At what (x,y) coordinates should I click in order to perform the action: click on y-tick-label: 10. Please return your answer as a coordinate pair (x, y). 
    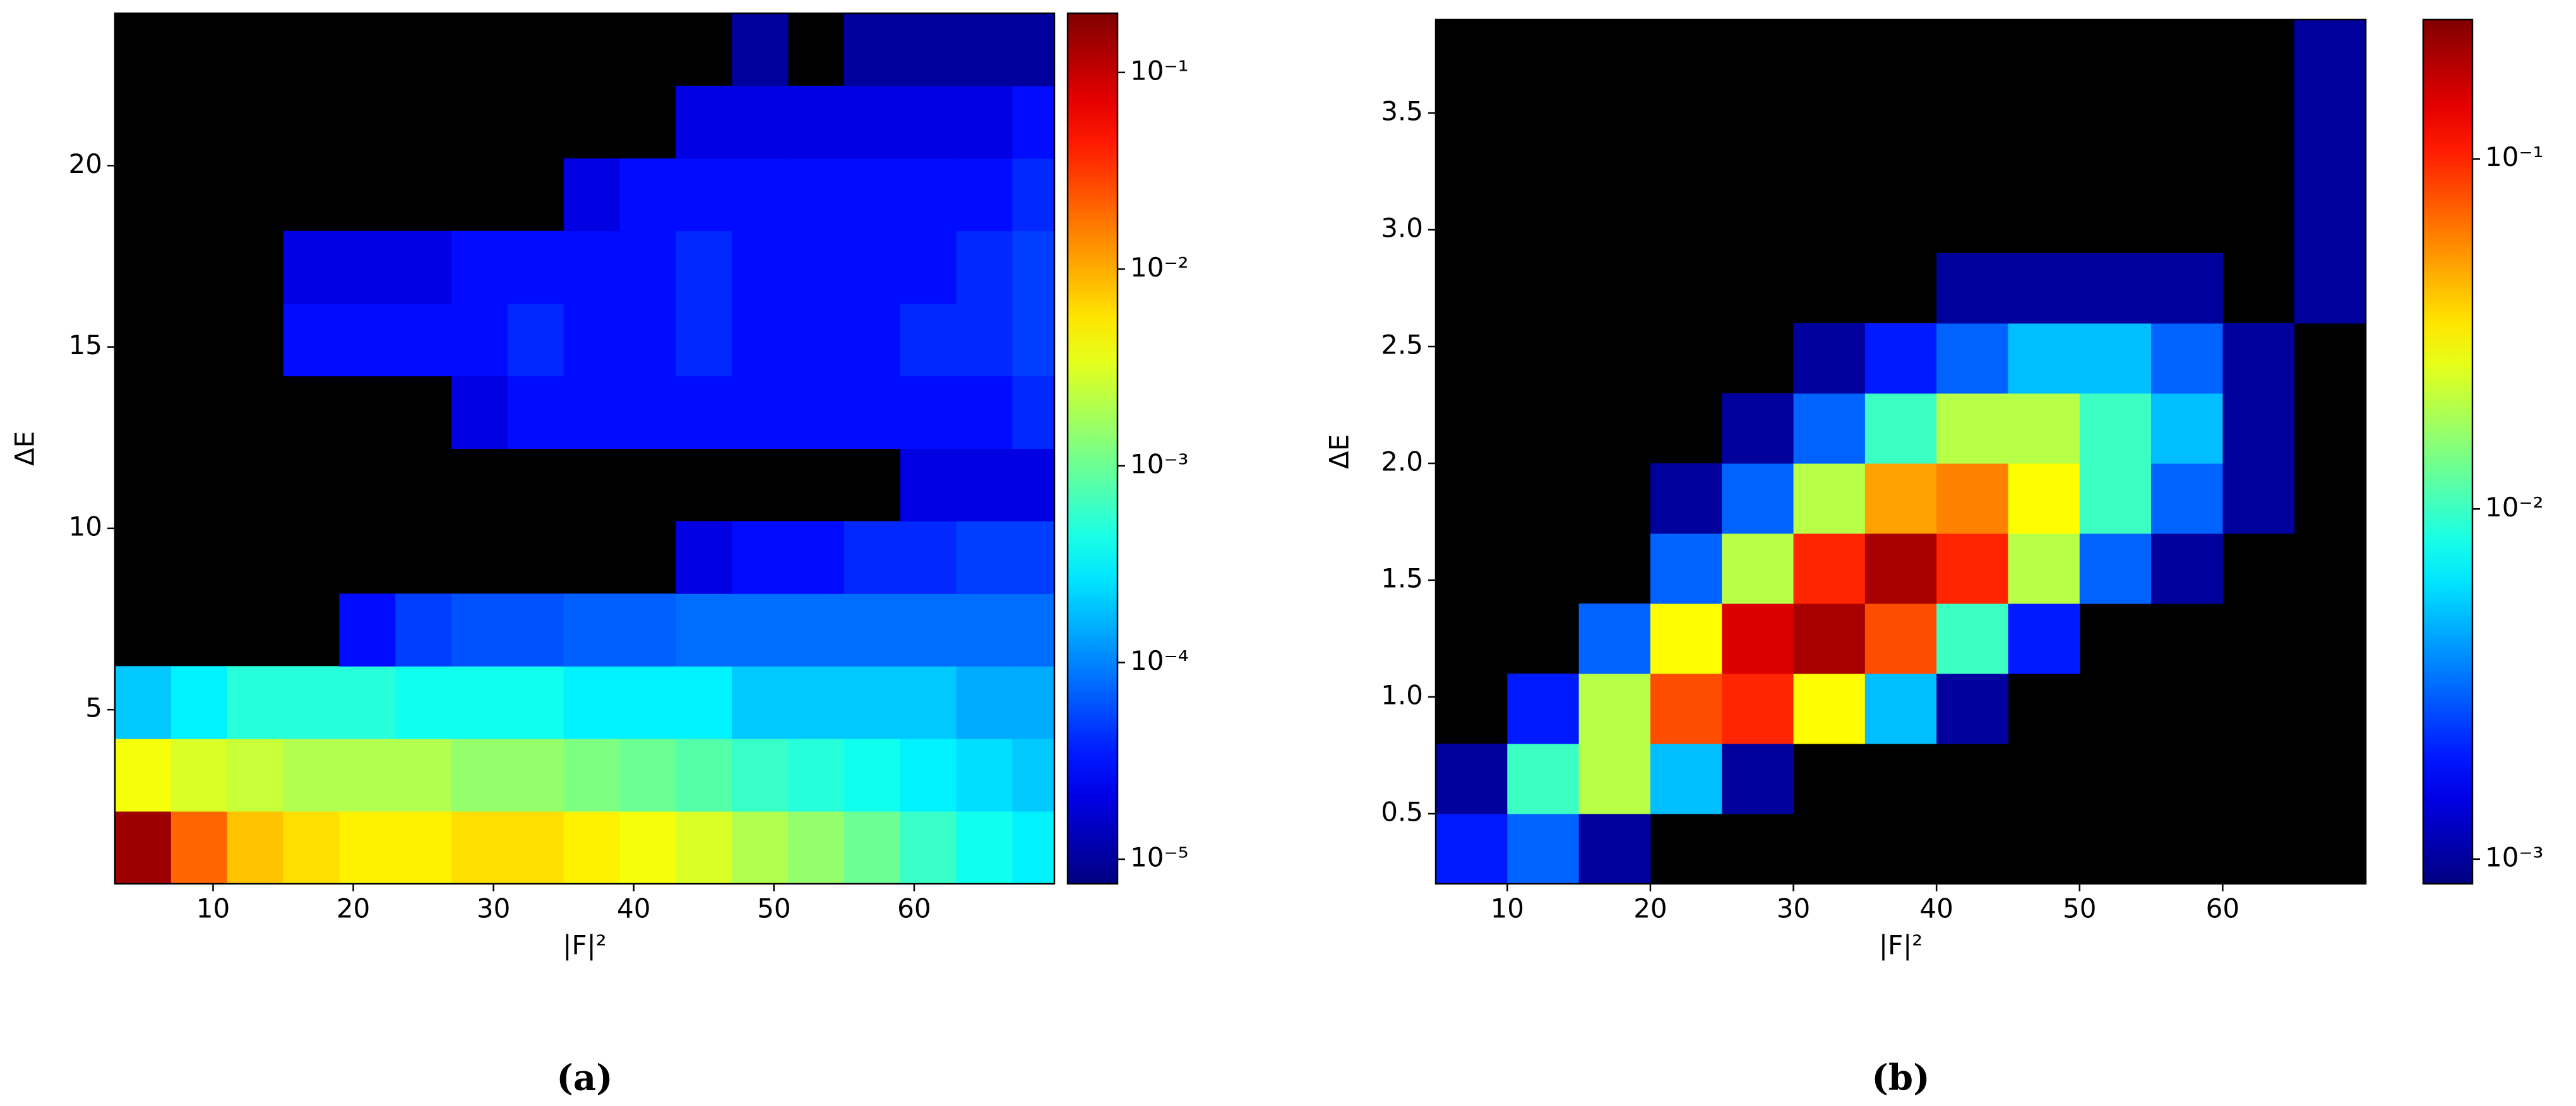
    Looking at the image, I should click on (85, 526).